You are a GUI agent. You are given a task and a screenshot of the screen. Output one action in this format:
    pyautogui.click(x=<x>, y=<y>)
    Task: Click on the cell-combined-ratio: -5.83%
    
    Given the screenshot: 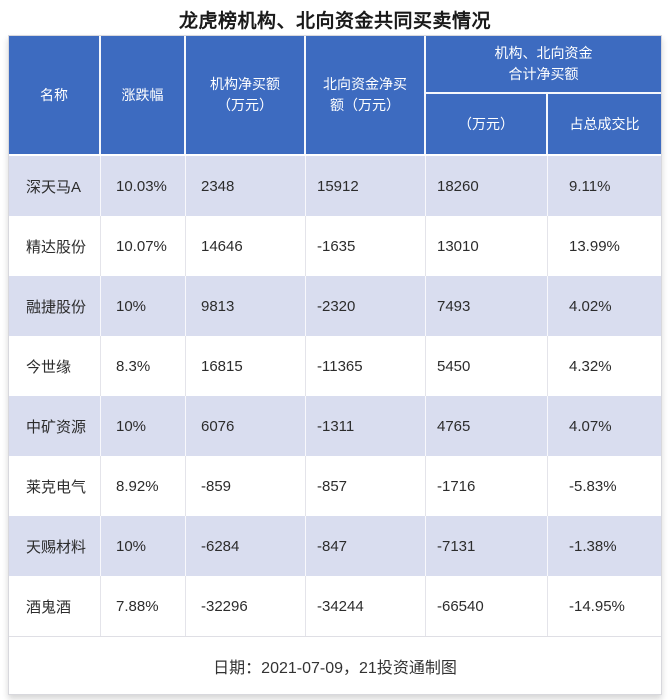 What is the action you would take?
    pyautogui.click(x=593, y=486)
    